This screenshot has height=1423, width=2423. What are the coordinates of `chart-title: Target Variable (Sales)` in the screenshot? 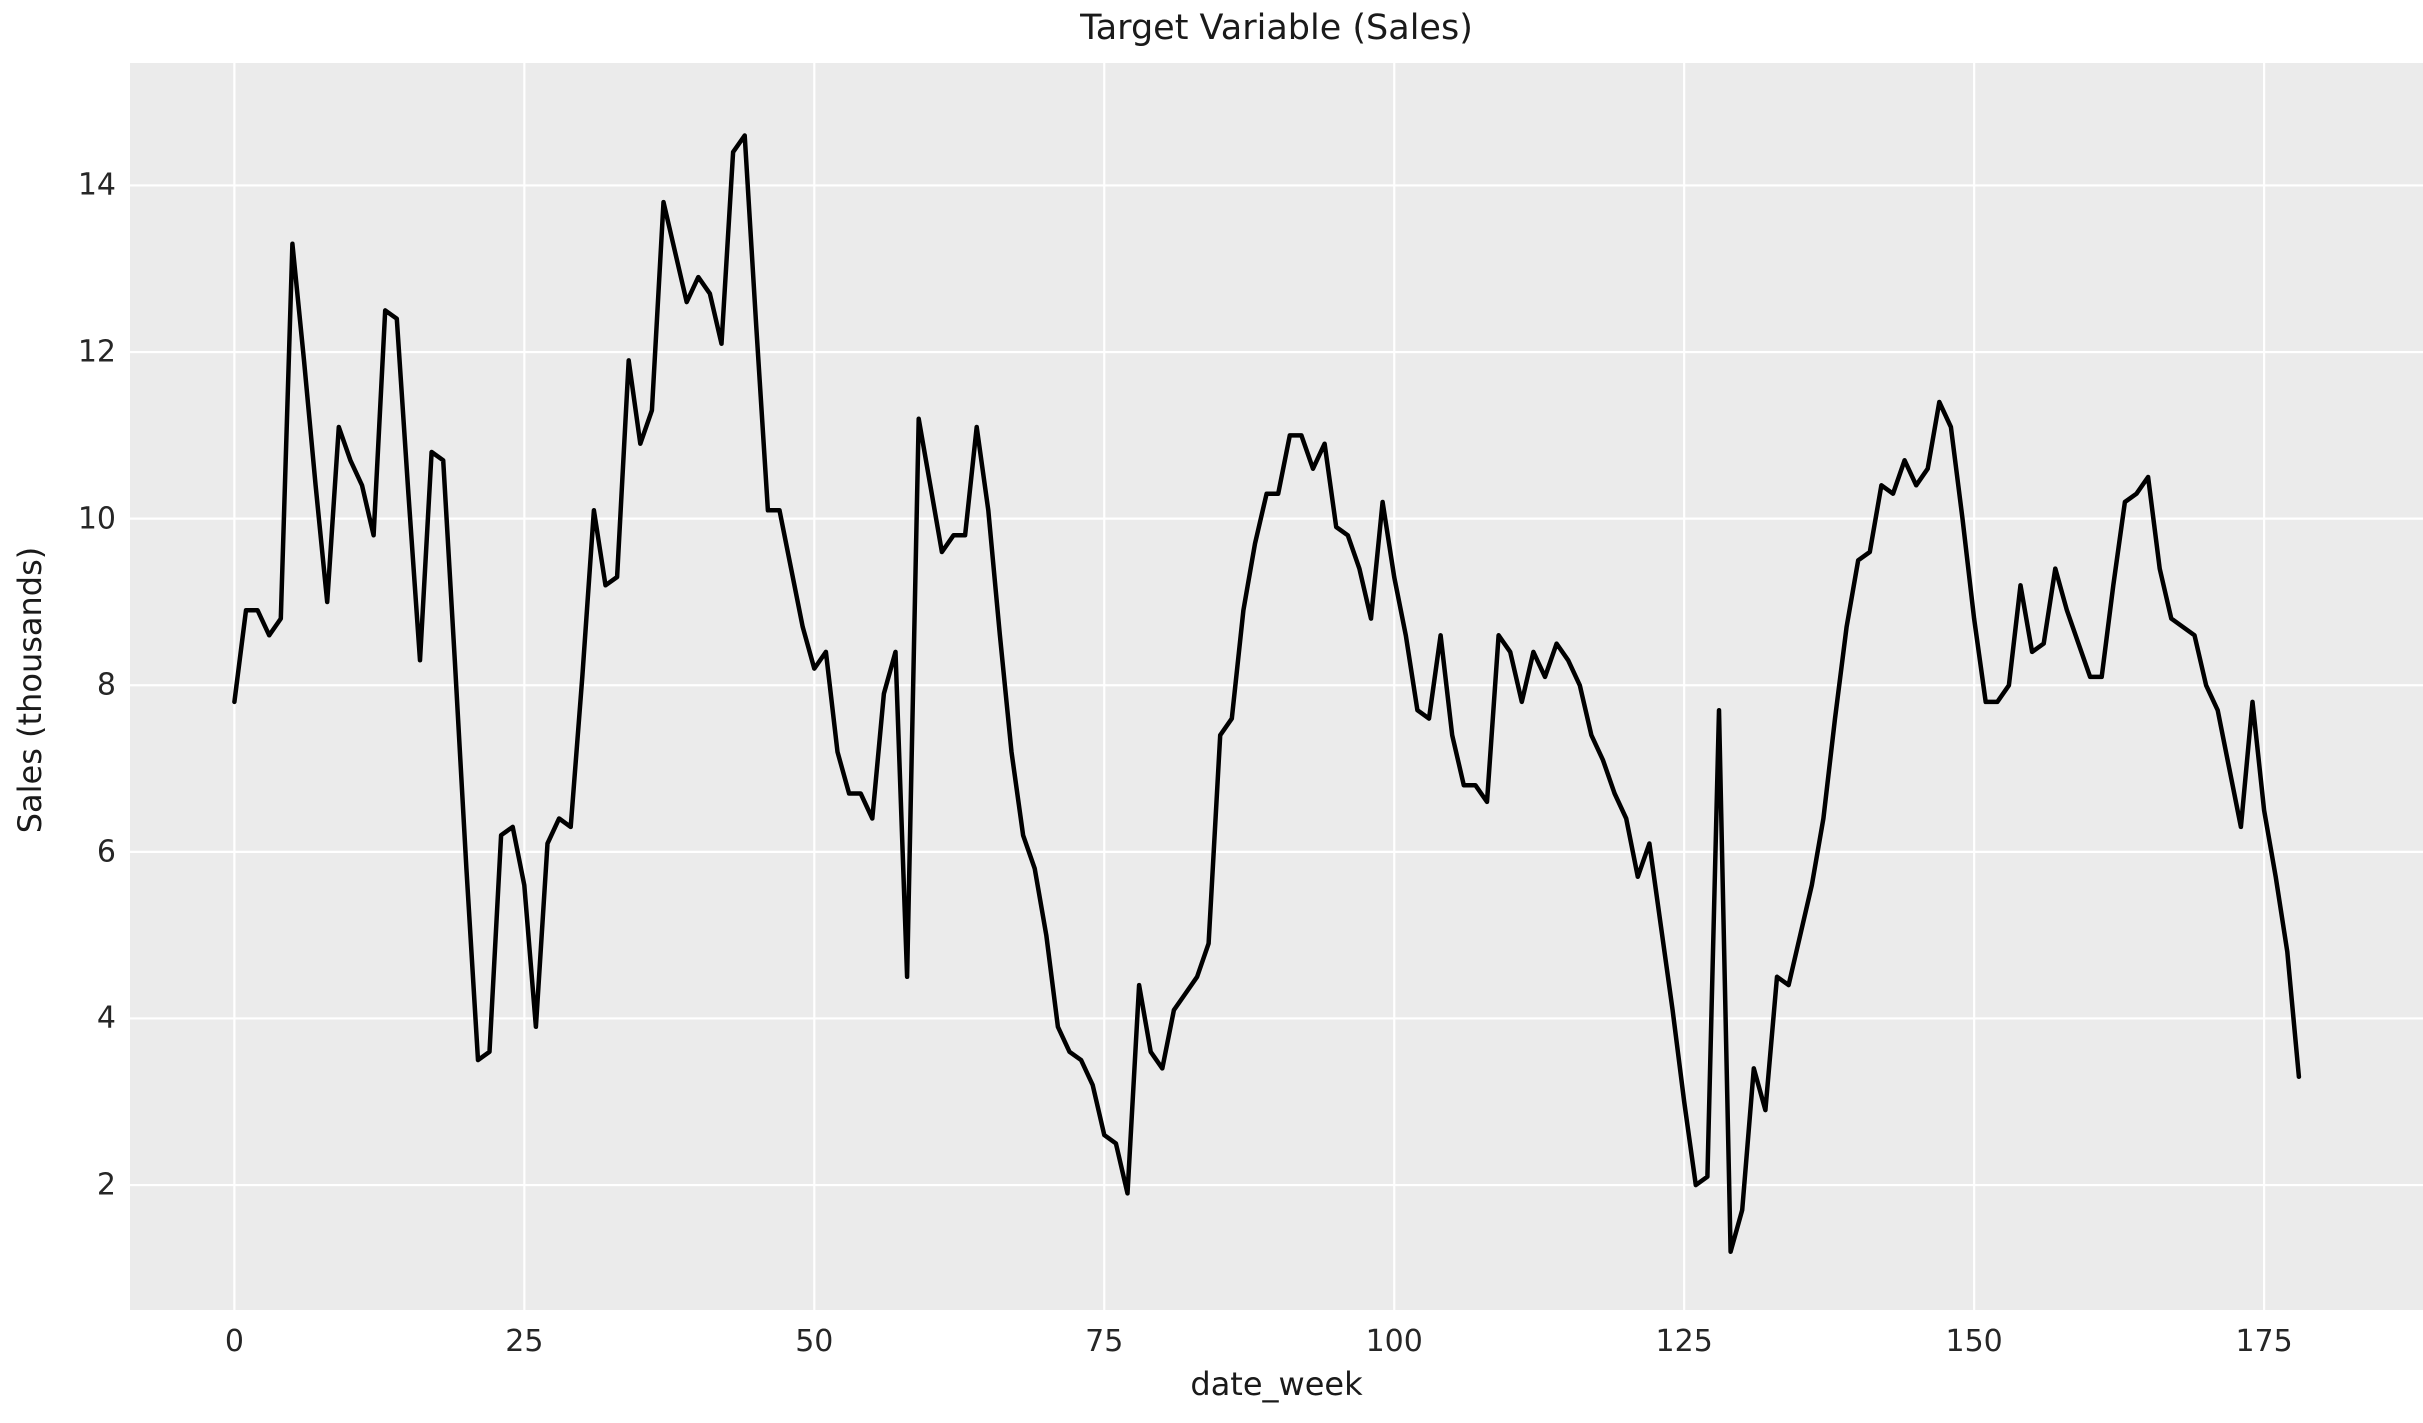 It's located at (1276, 28).